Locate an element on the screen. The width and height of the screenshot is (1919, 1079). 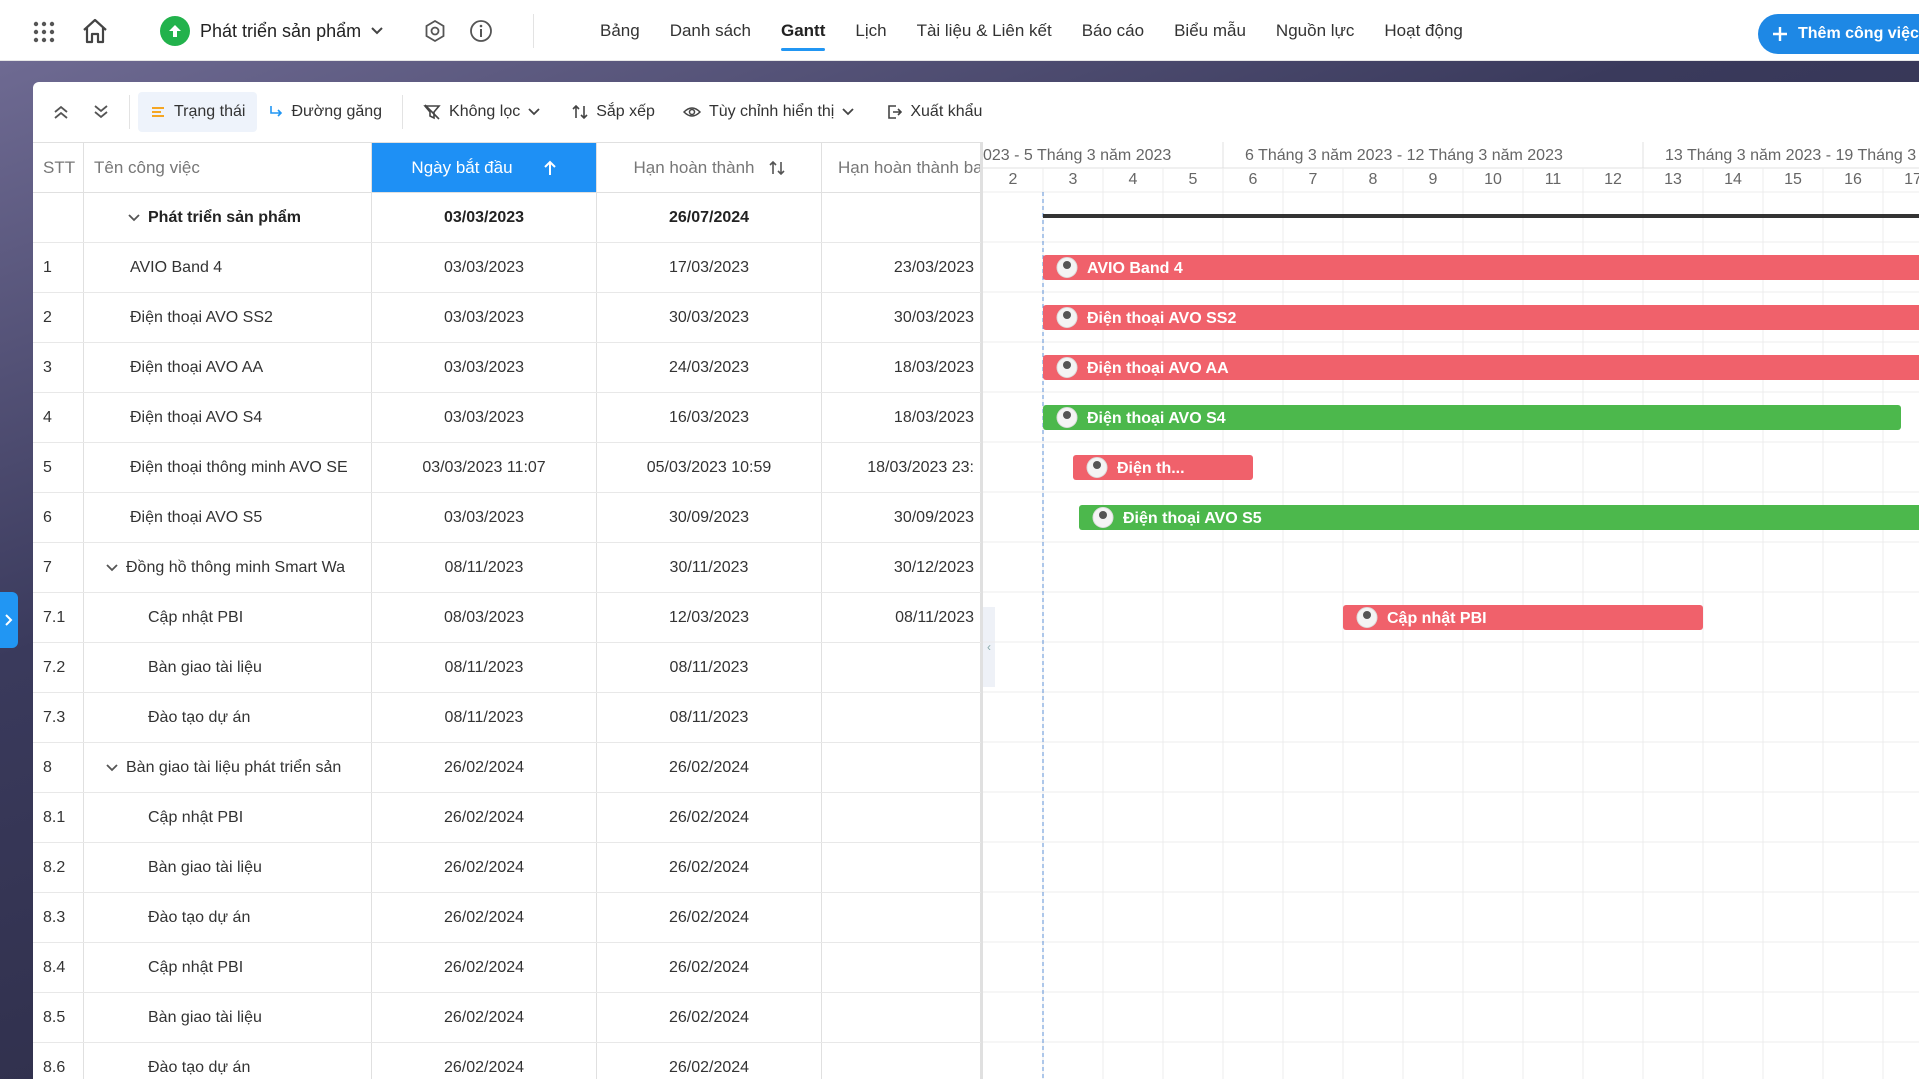
cell-due-date: 26/07/2024 is located at coordinates (709, 217).